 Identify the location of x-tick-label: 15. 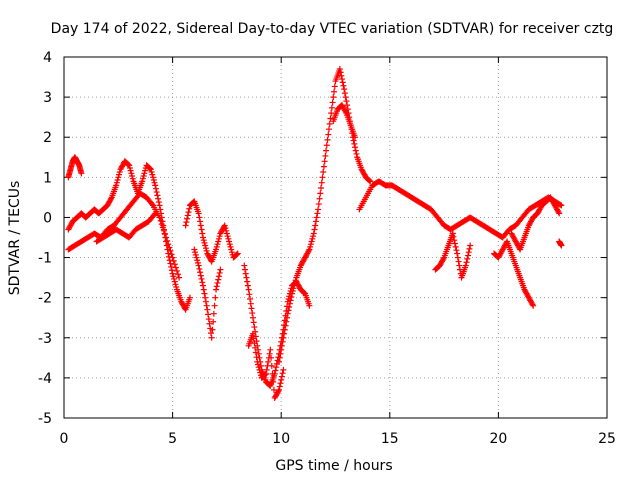
(390, 439).